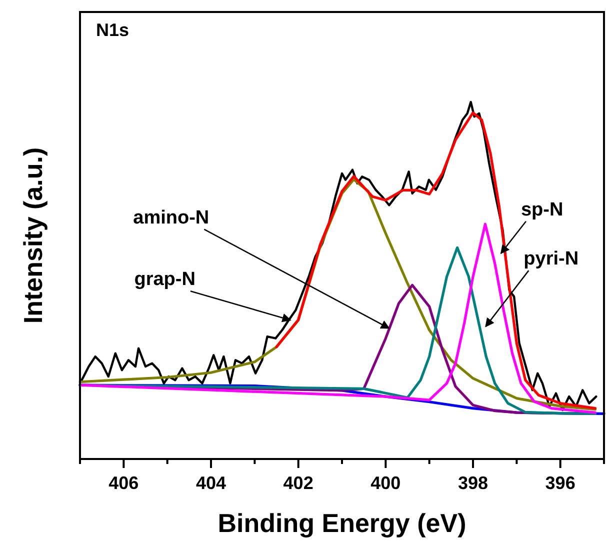 The height and width of the screenshot is (545, 606). I want to click on text: N1s, so click(113, 30).